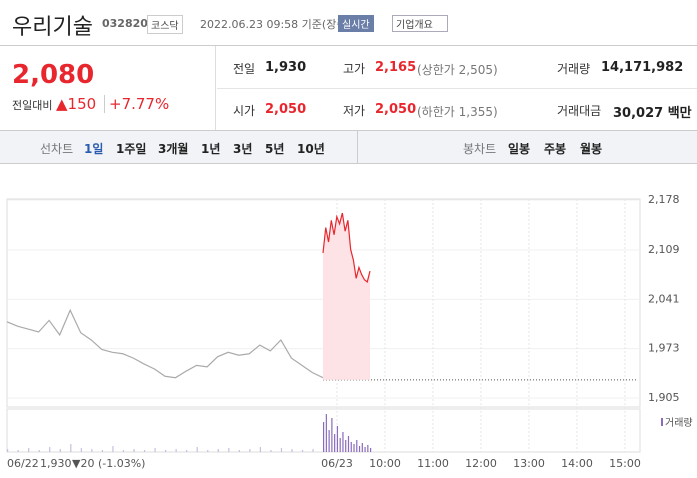 This screenshot has width=697, height=478. What do you see at coordinates (664, 348) in the screenshot?
I see `y-tick-label: 1,973` at bounding box center [664, 348].